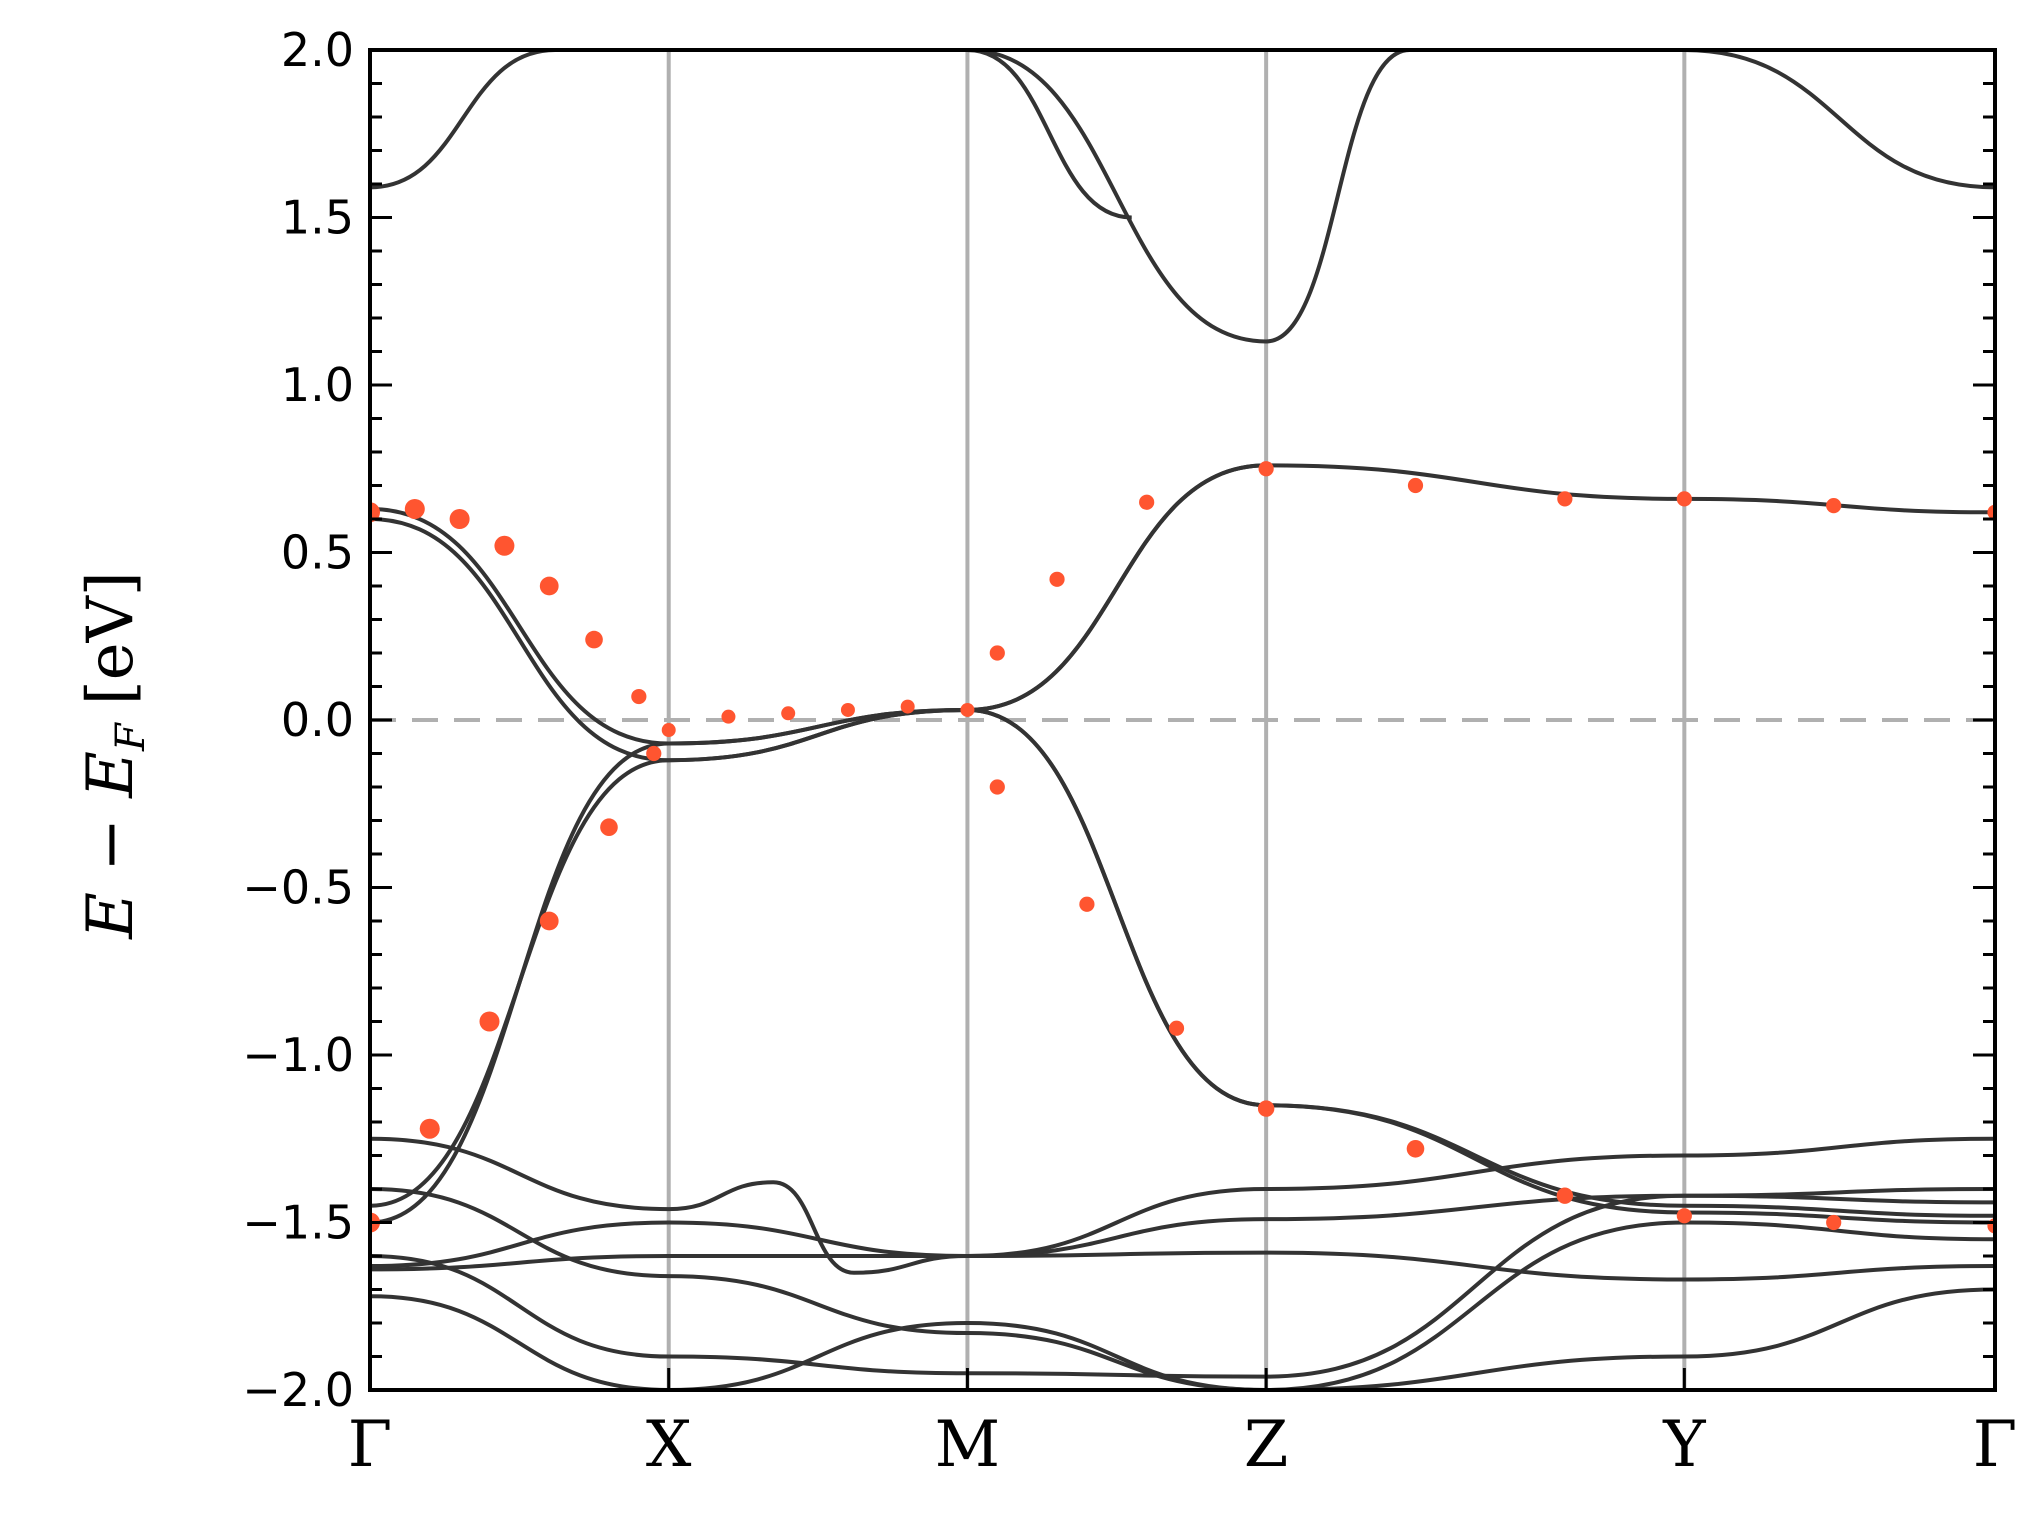 The image size is (2040, 1530). I want to click on y-tick-label: −0.5, so click(298, 888).